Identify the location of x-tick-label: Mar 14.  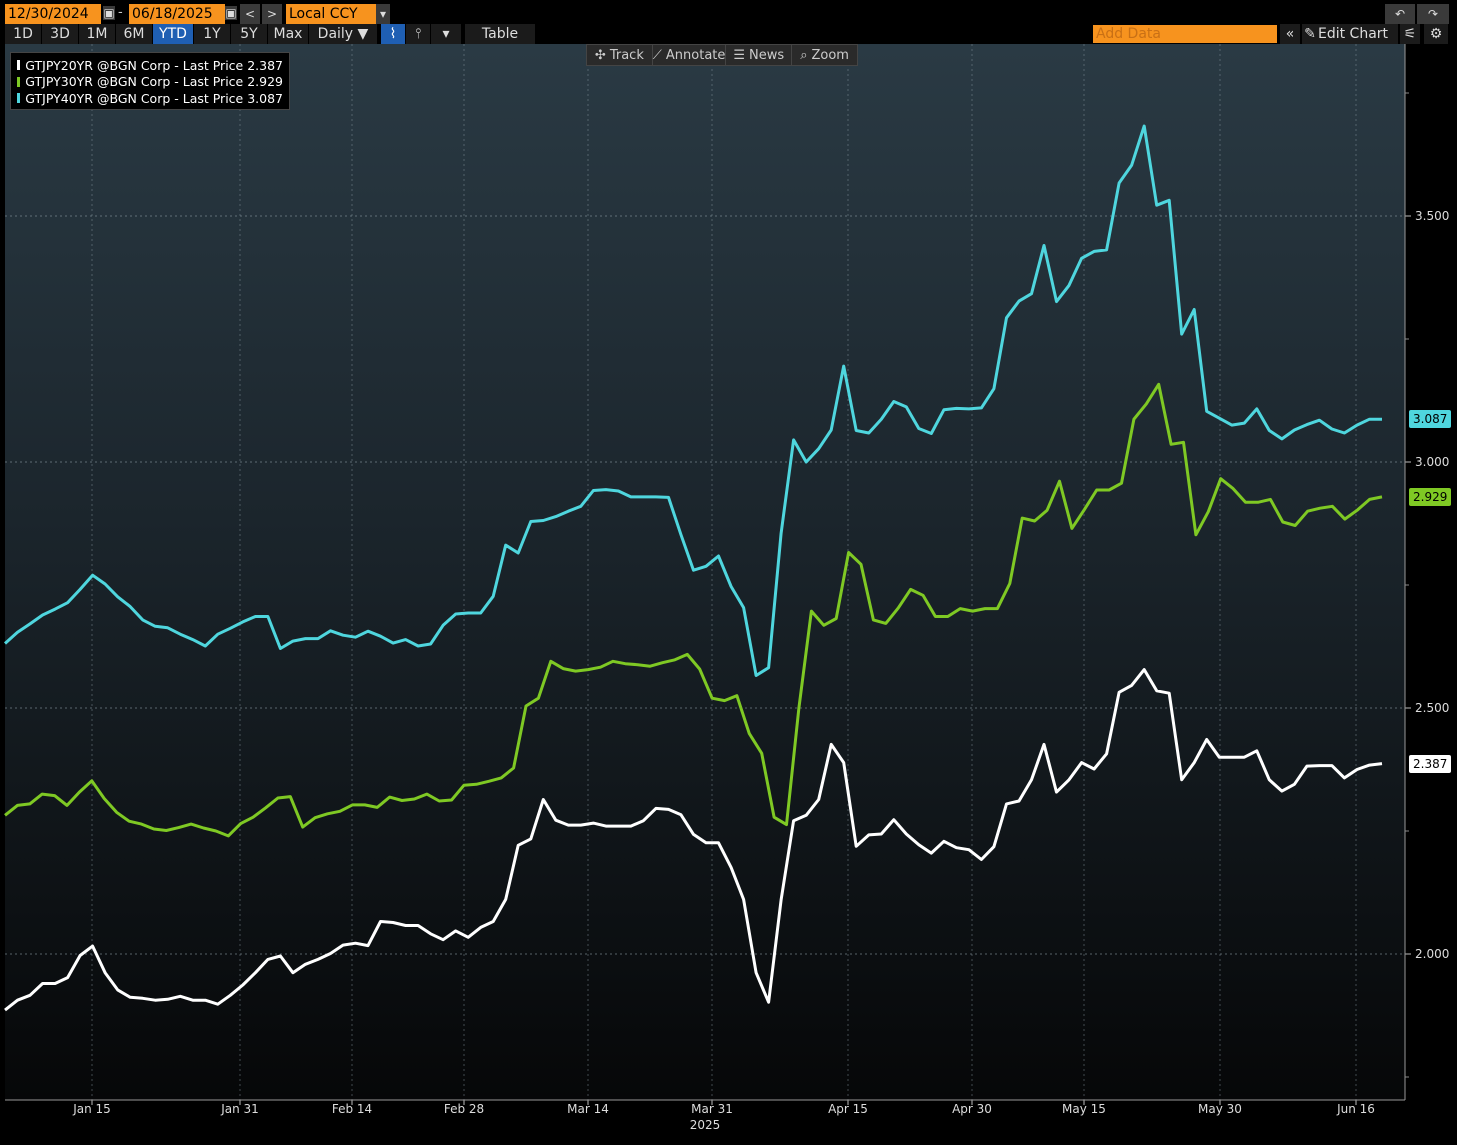
(588, 1109).